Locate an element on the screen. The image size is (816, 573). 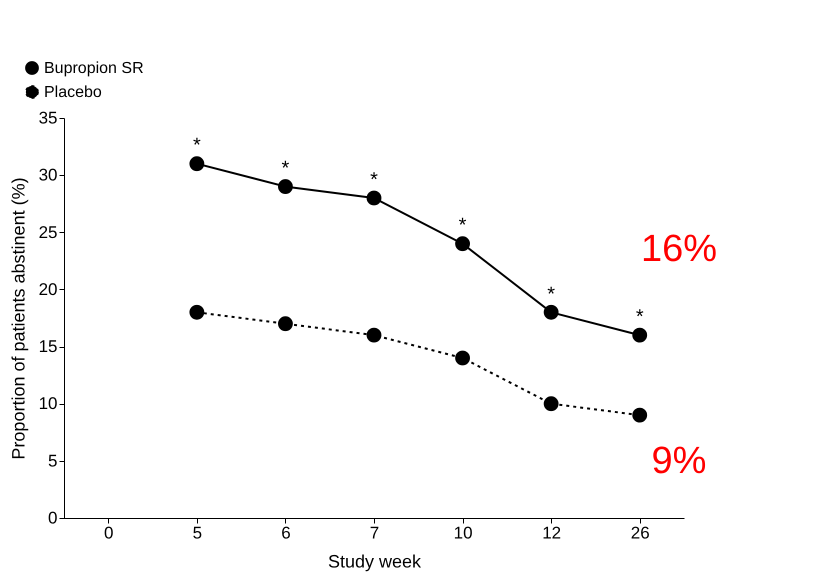
x-tick-label: 5 is located at coordinates (197, 533).